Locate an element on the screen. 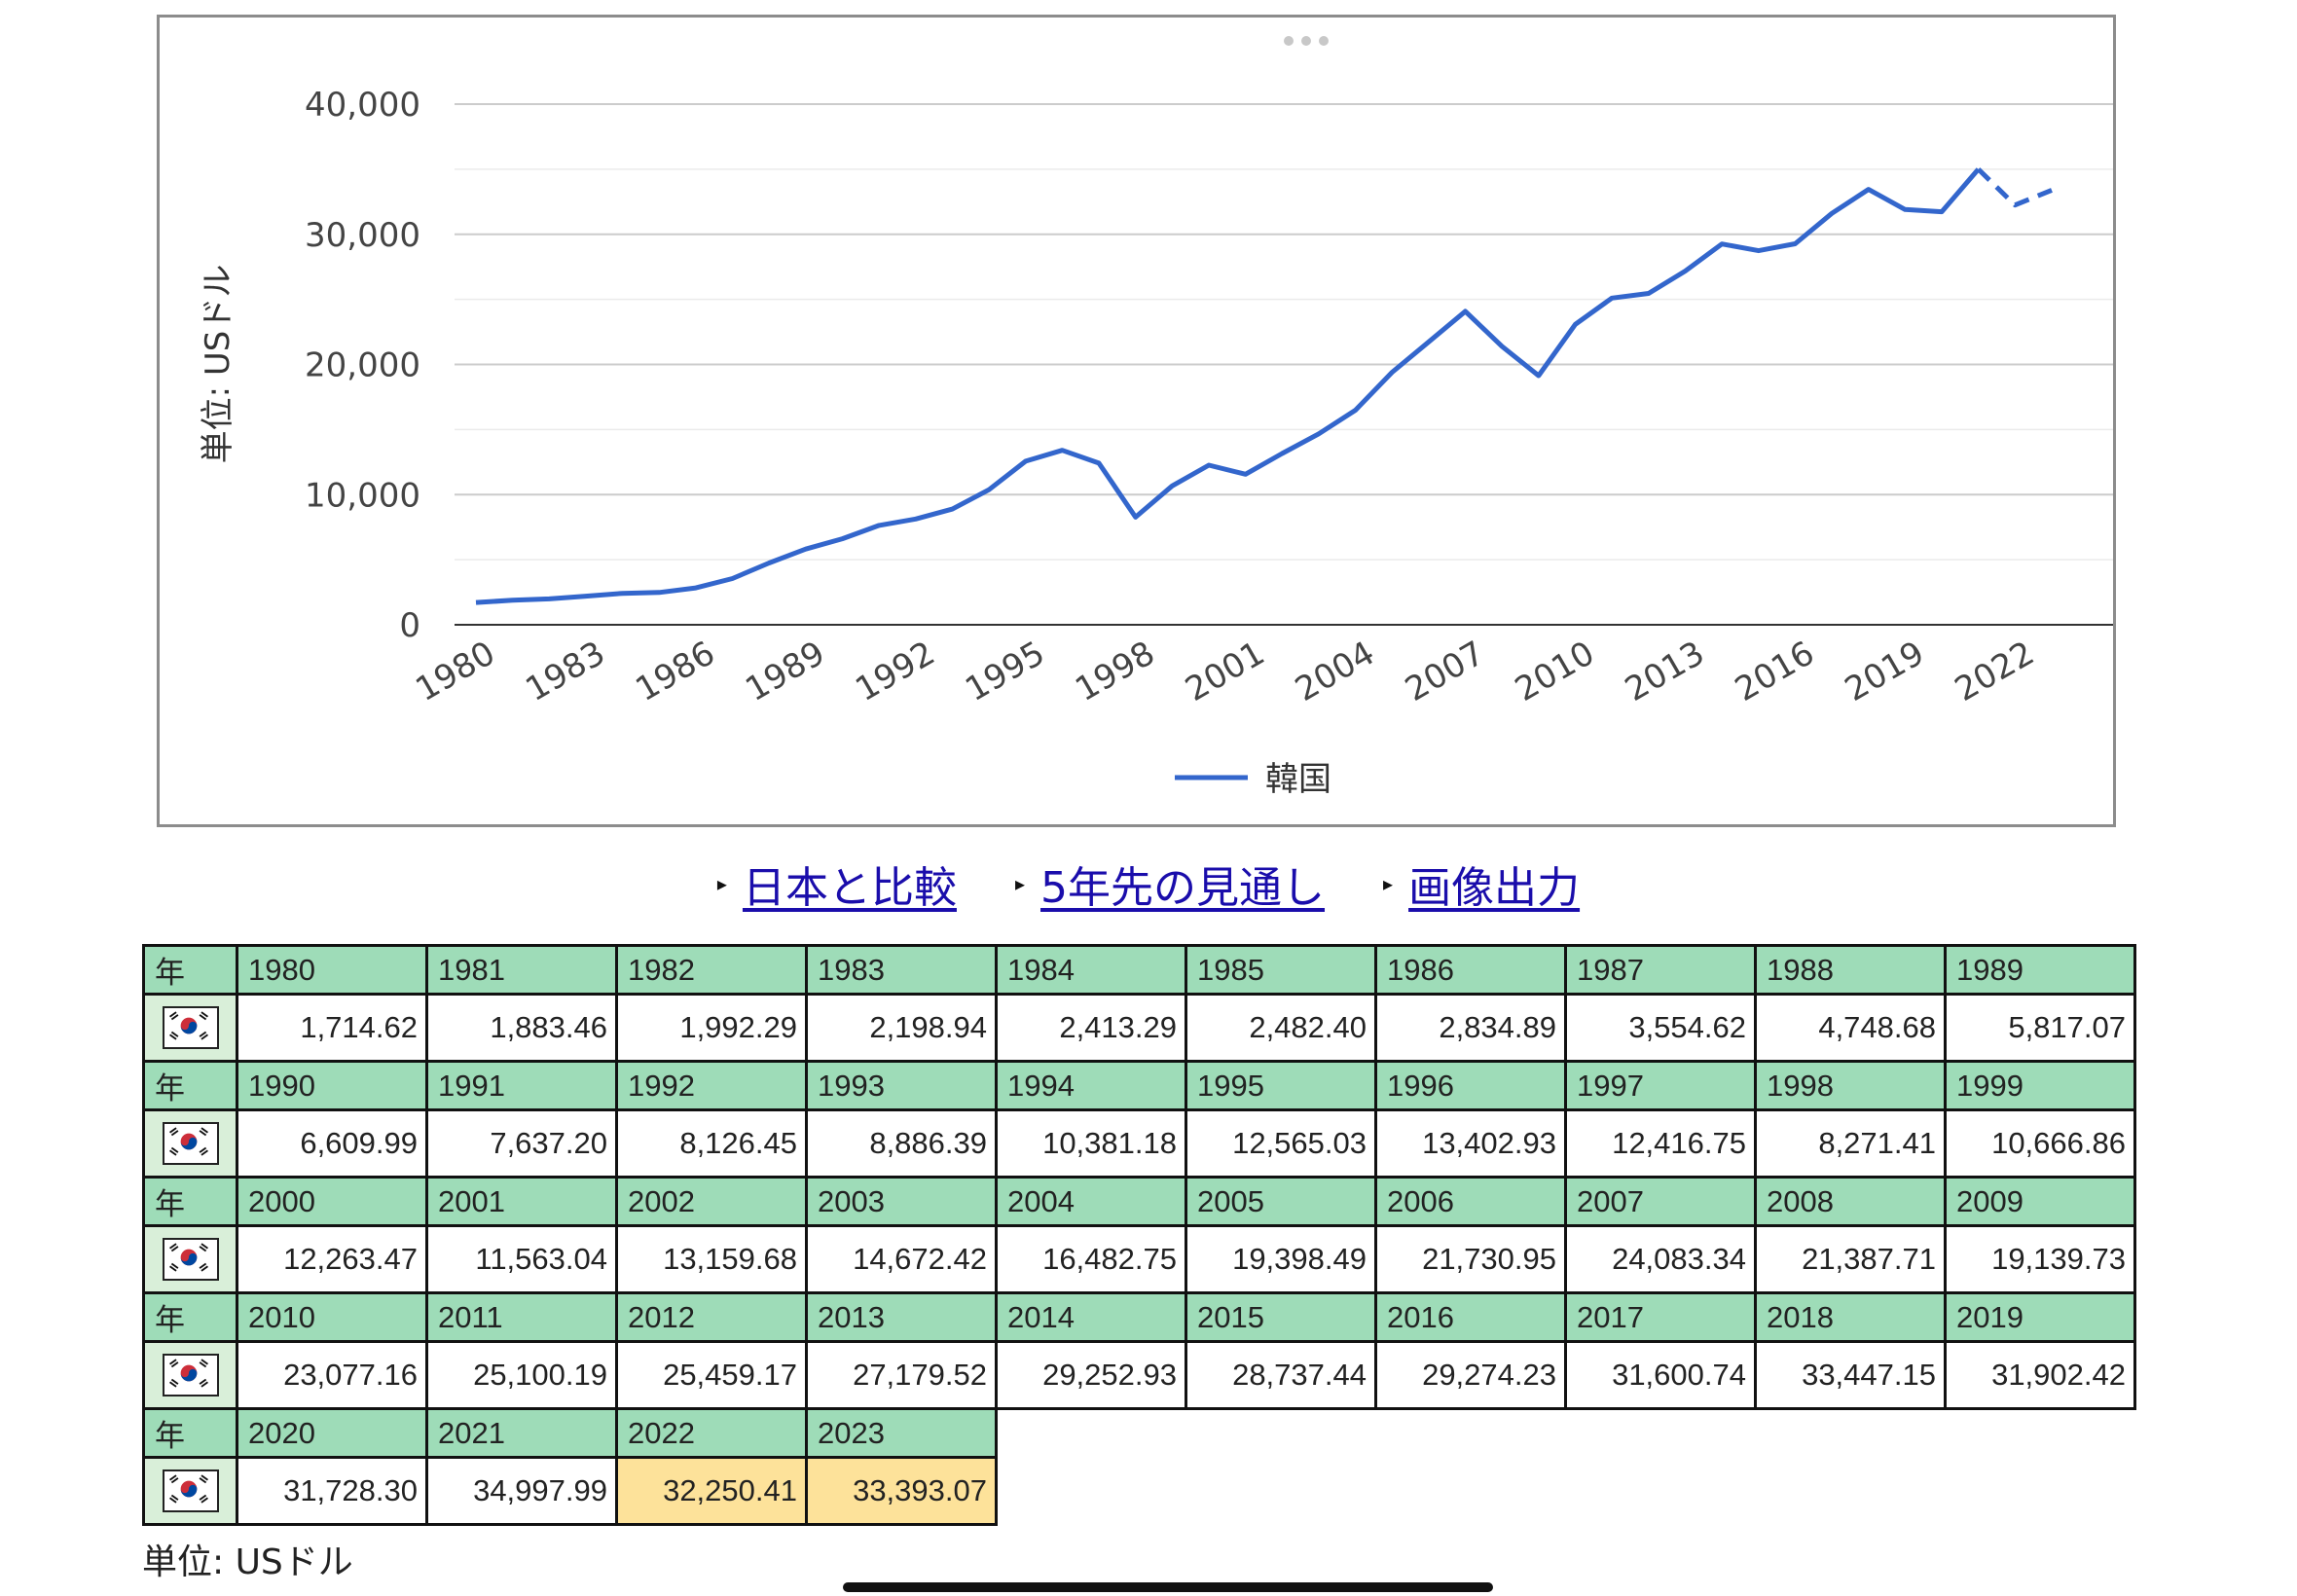 The width and height of the screenshot is (2297, 1596). x-tick-label: 2004 is located at coordinates (1335, 671).